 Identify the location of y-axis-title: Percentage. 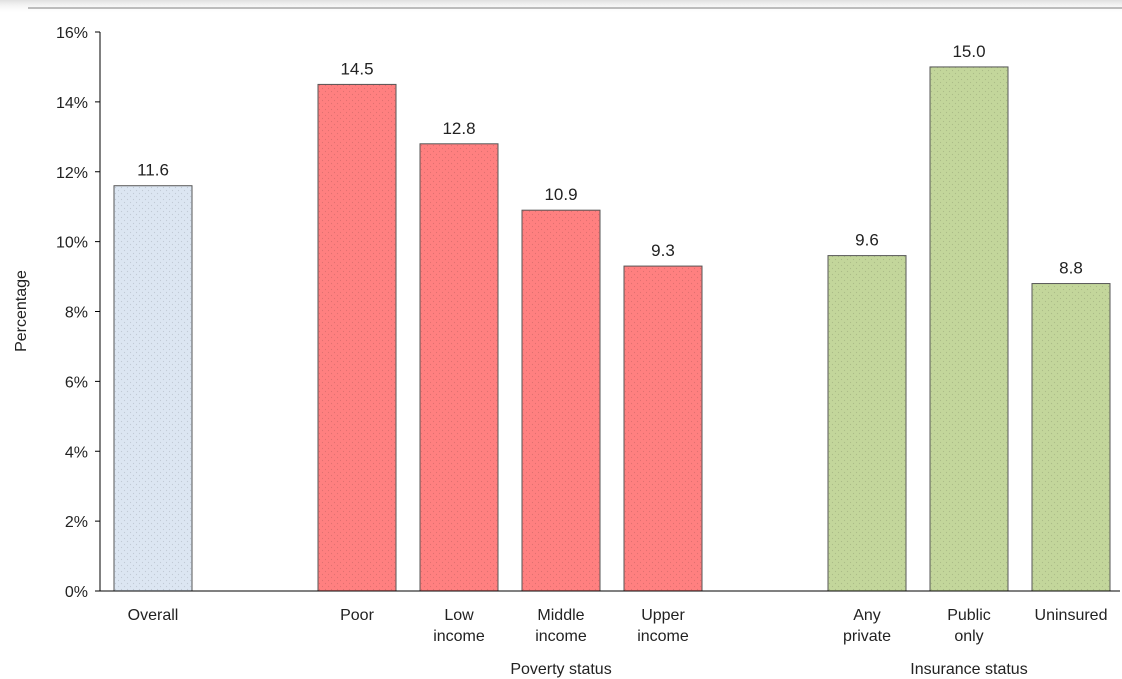
(21, 311).